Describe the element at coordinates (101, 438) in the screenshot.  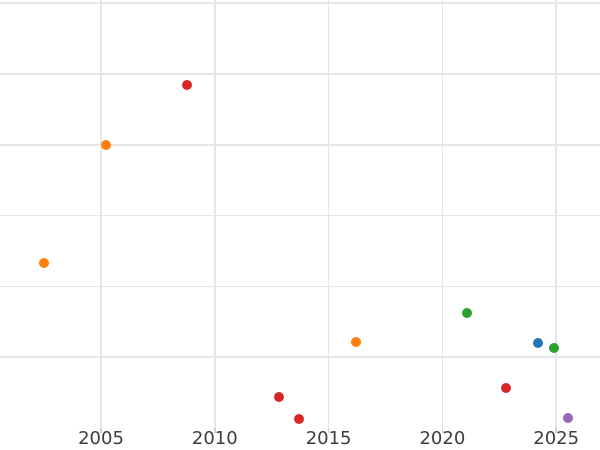
I see `x-tick-label: 2005` at that location.